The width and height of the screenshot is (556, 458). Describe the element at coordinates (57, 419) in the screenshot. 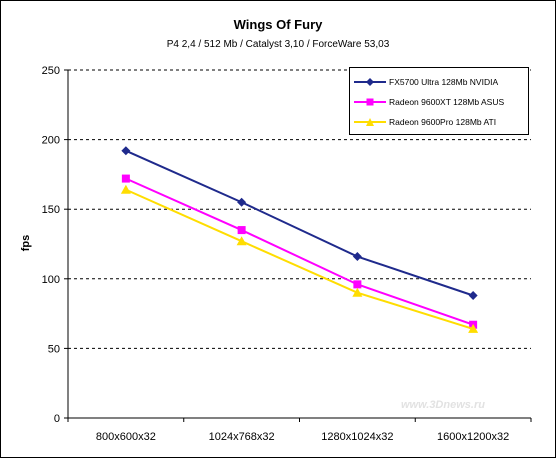

I see `y-tick-label: 0` at that location.